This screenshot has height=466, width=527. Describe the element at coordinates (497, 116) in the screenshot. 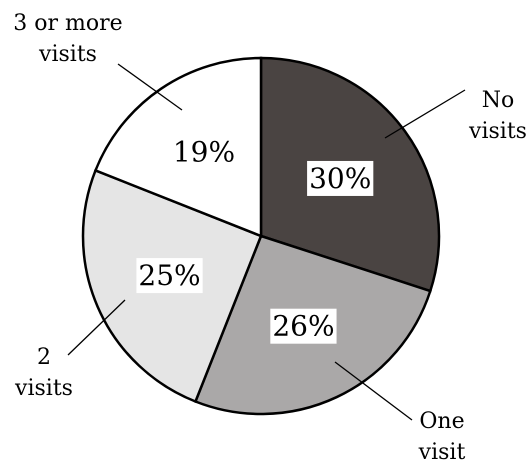

I see `category-label-no-visits: No visits` at that location.